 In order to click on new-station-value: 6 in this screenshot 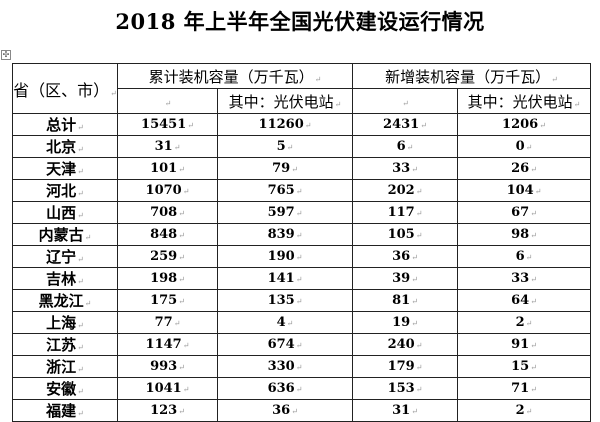, I will do `click(524, 256)`.